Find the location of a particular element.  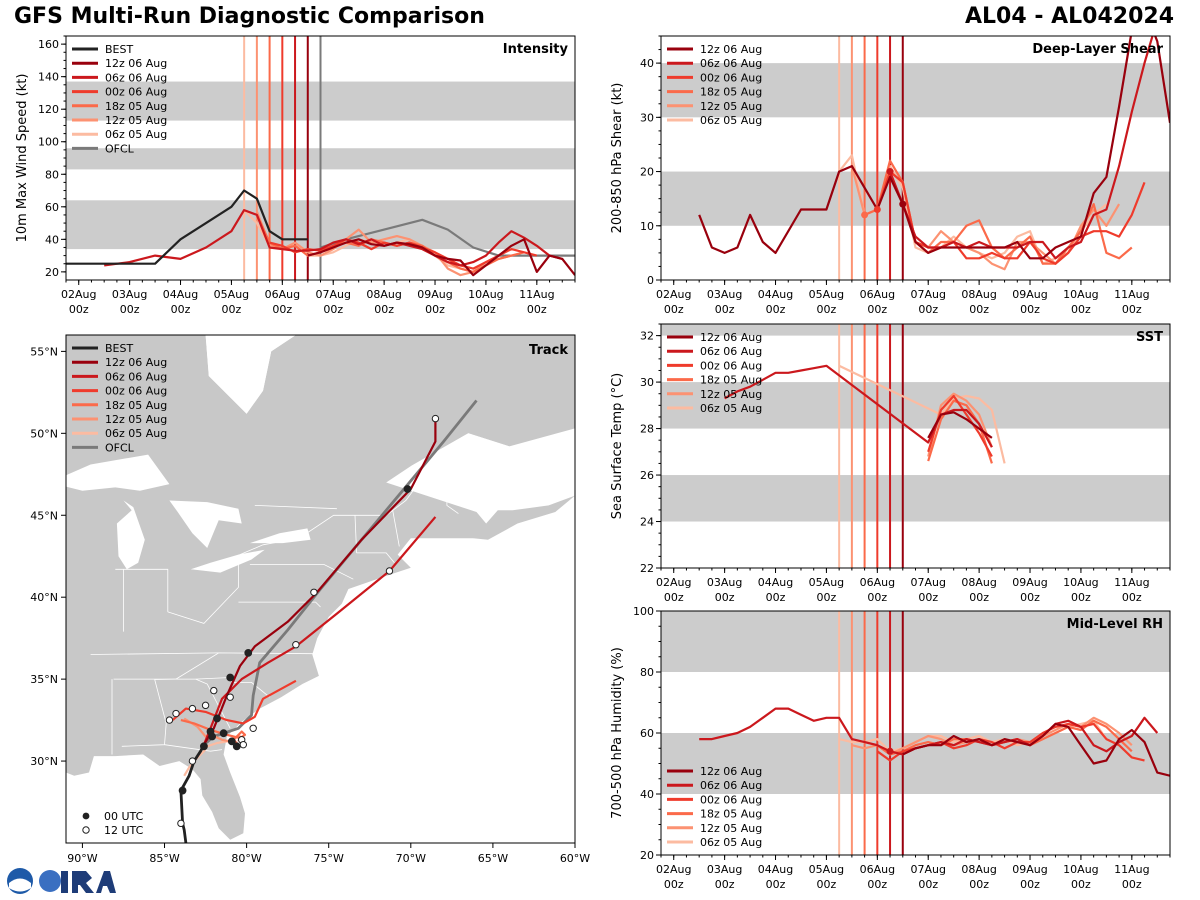

rh-legend-label: 12z 05 Aug is located at coordinates (731, 828).